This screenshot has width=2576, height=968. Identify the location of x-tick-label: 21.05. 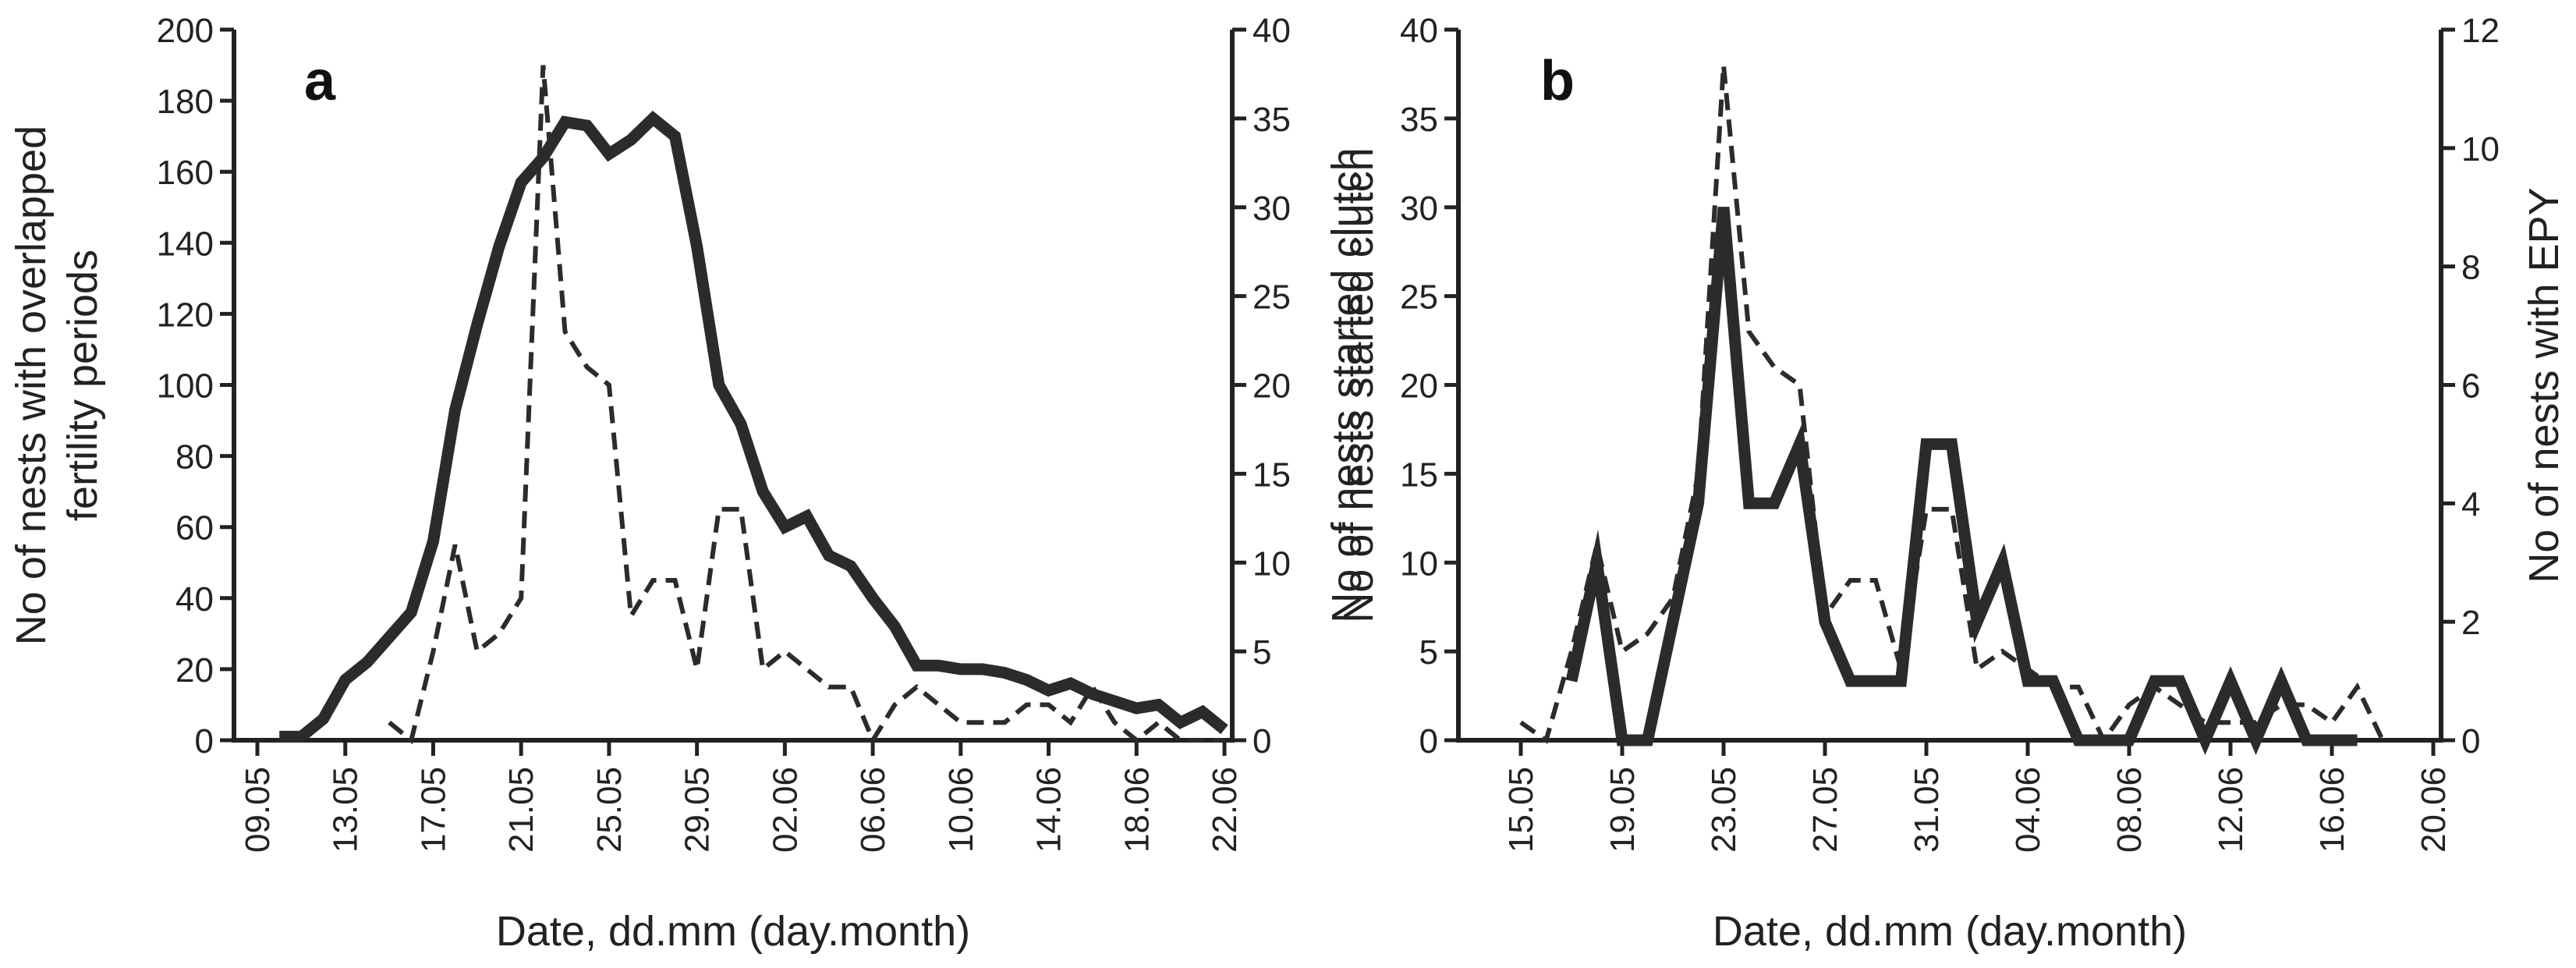
(521, 810).